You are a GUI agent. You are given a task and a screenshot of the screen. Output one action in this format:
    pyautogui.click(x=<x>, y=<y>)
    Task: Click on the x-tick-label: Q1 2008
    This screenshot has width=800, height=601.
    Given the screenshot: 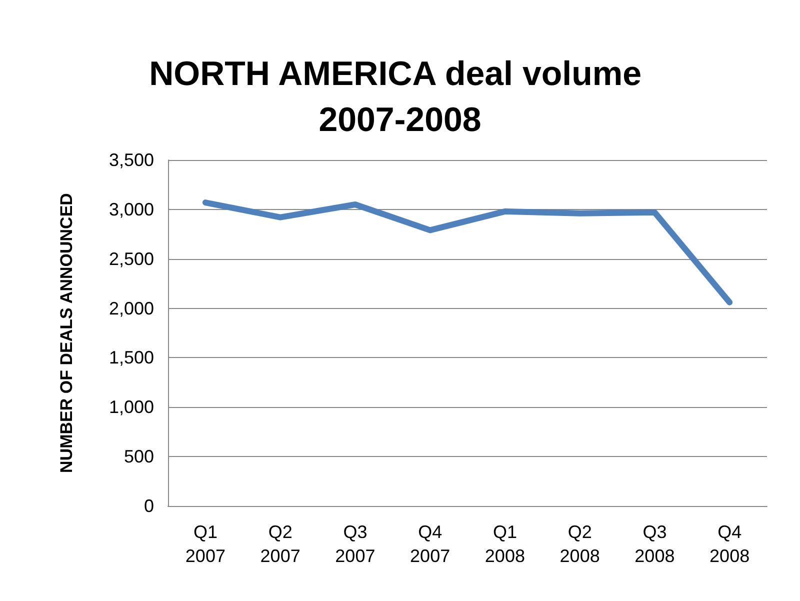 What is the action you would take?
    pyautogui.click(x=504, y=544)
    